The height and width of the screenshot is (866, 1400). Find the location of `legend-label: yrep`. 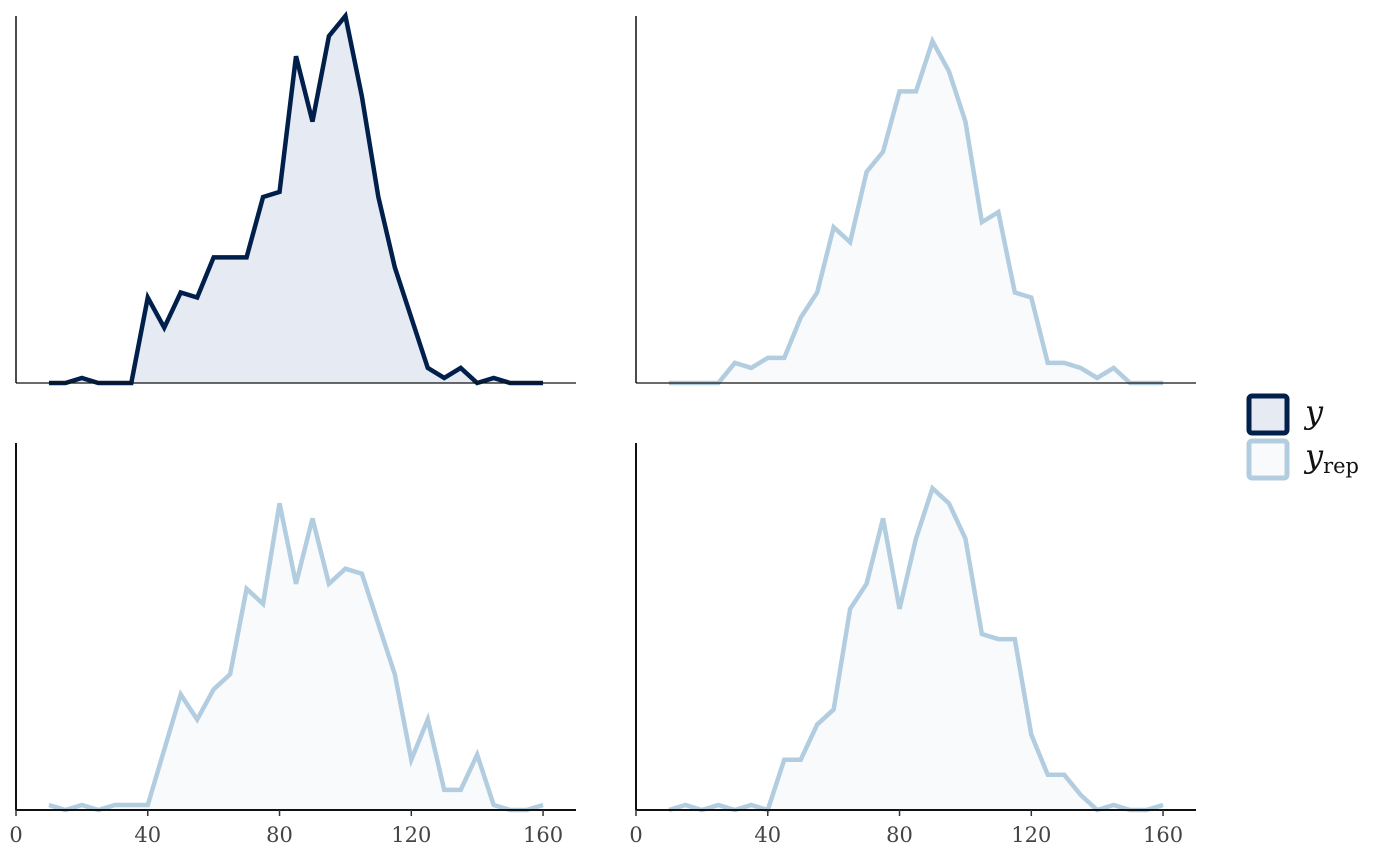

legend-label: yrep is located at coordinates (1331, 457).